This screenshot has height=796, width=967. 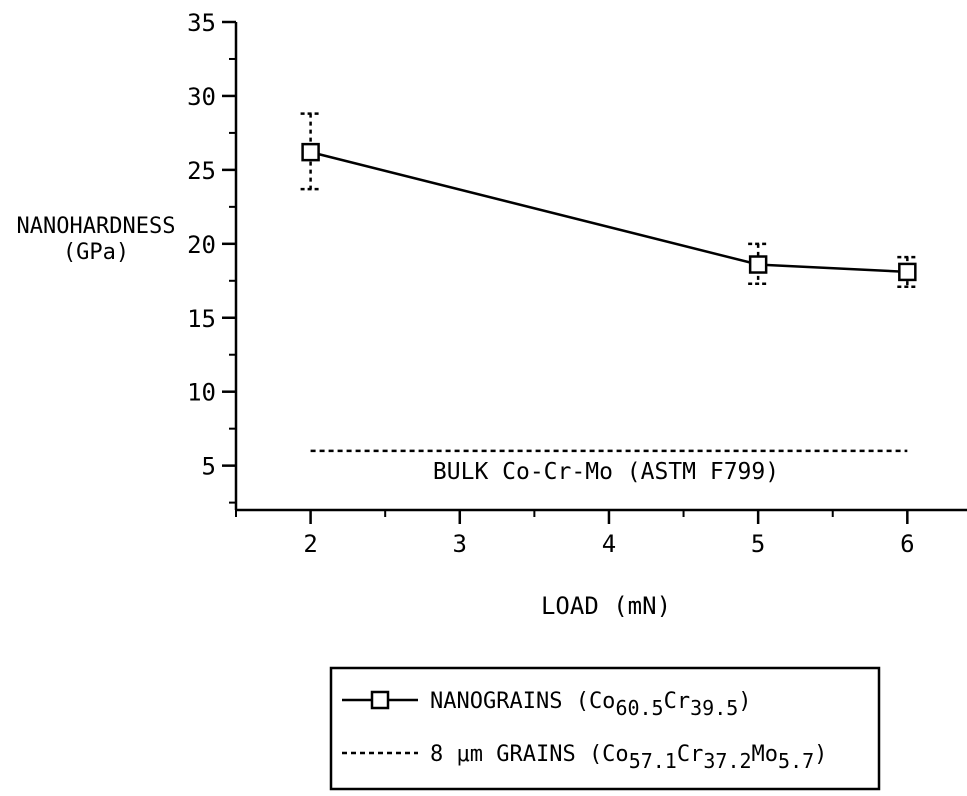 What do you see at coordinates (96, 226) in the screenshot?
I see `y-axis-label-line1: NANOHARDNESS` at bounding box center [96, 226].